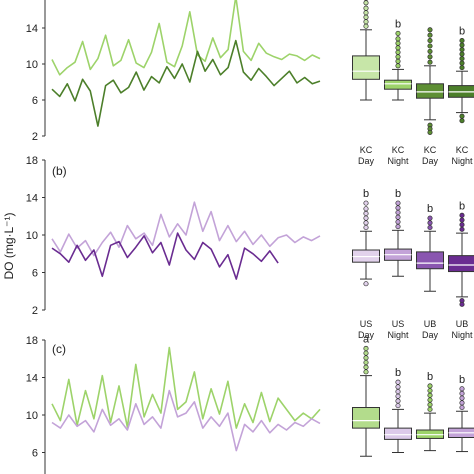 This screenshot has width=474, height=474. What do you see at coordinates (398, 410) in the screenshot?
I see `boxplot-2: b` at bounding box center [398, 410].